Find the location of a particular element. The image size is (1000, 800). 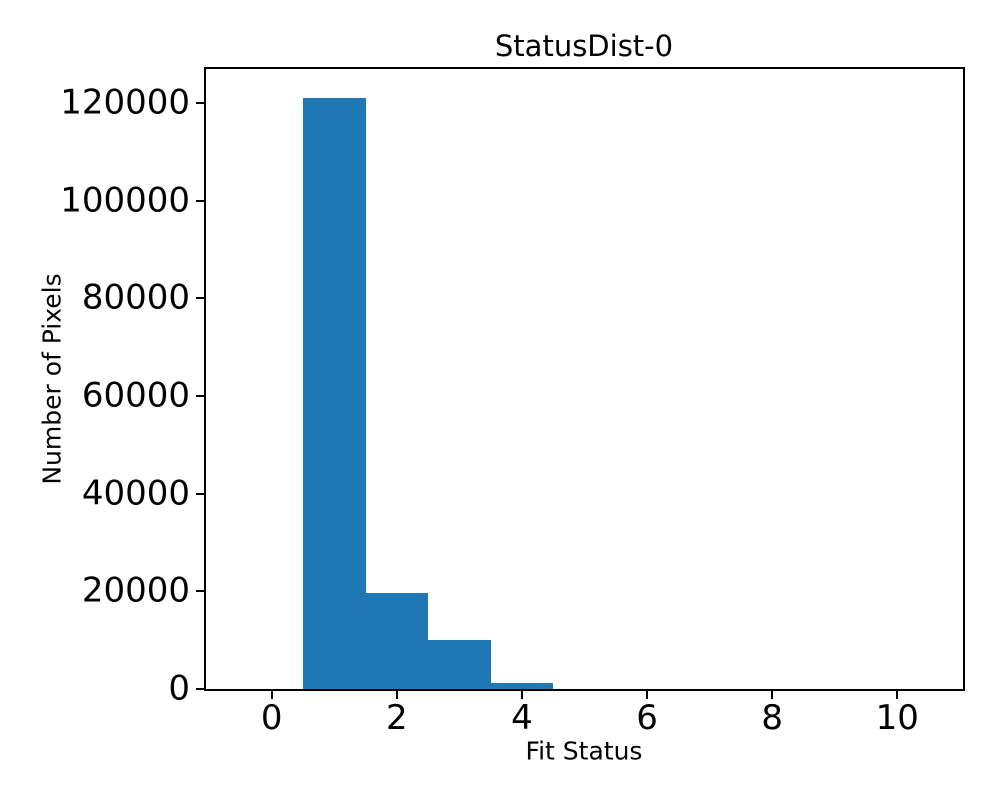

y-tick-label: 80000 is located at coordinates (135, 297).